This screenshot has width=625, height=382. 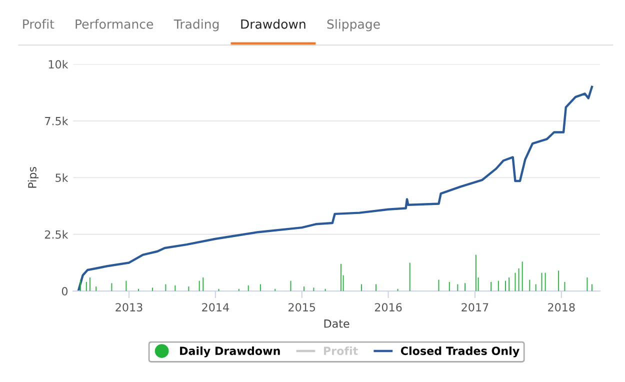 I want to click on y-tick-label: 0, so click(x=65, y=291).